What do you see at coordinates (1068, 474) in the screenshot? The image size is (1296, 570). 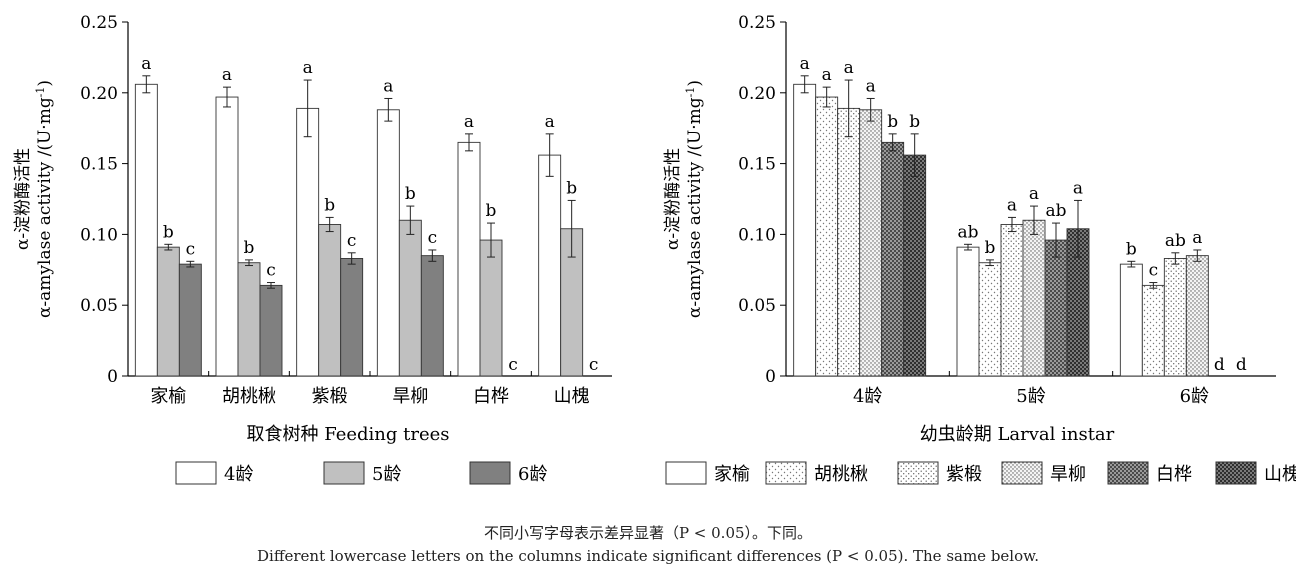 I see `legend-label: 旱柳` at bounding box center [1068, 474].